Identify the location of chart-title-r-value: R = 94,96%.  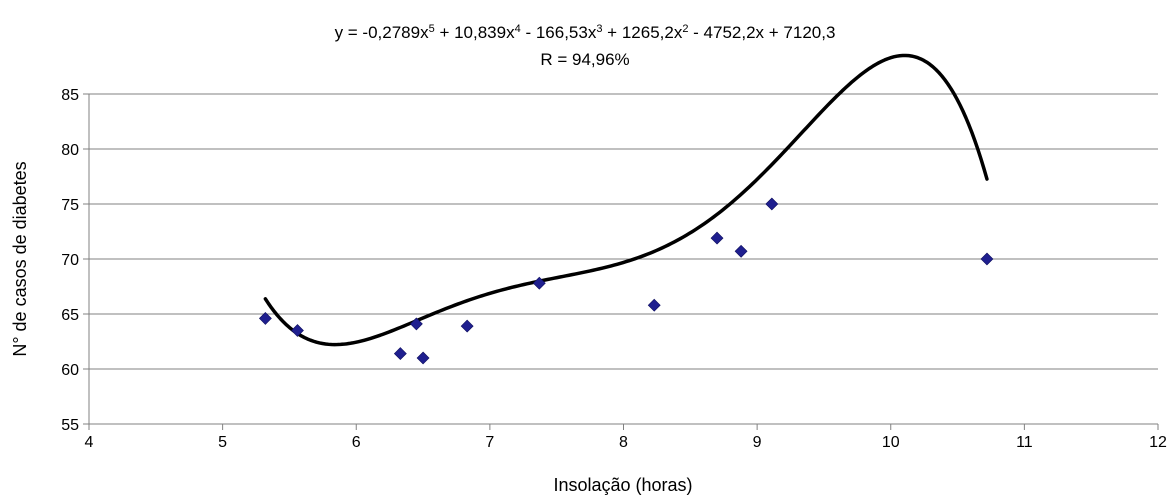
(584, 59).